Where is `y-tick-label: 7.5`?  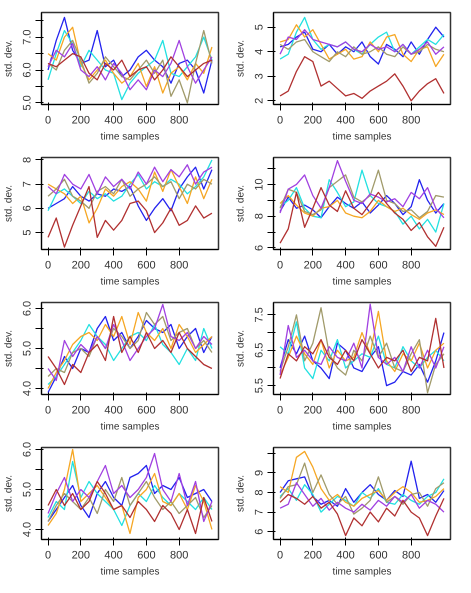
y-tick-label: 7.5 is located at coordinates (260, 315).